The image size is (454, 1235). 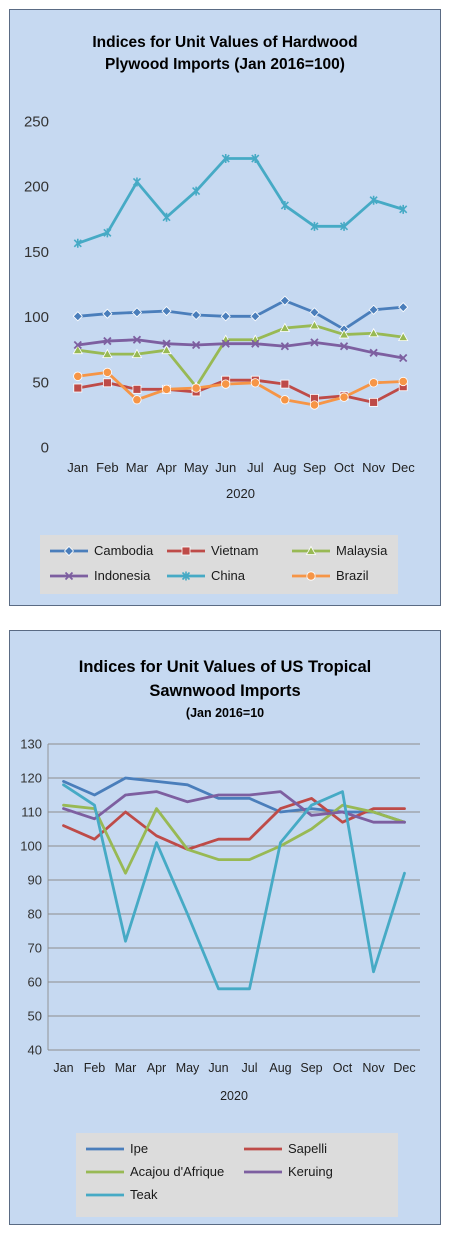 I want to click on y-tick-label: 50, so click(x=35, y=1016).